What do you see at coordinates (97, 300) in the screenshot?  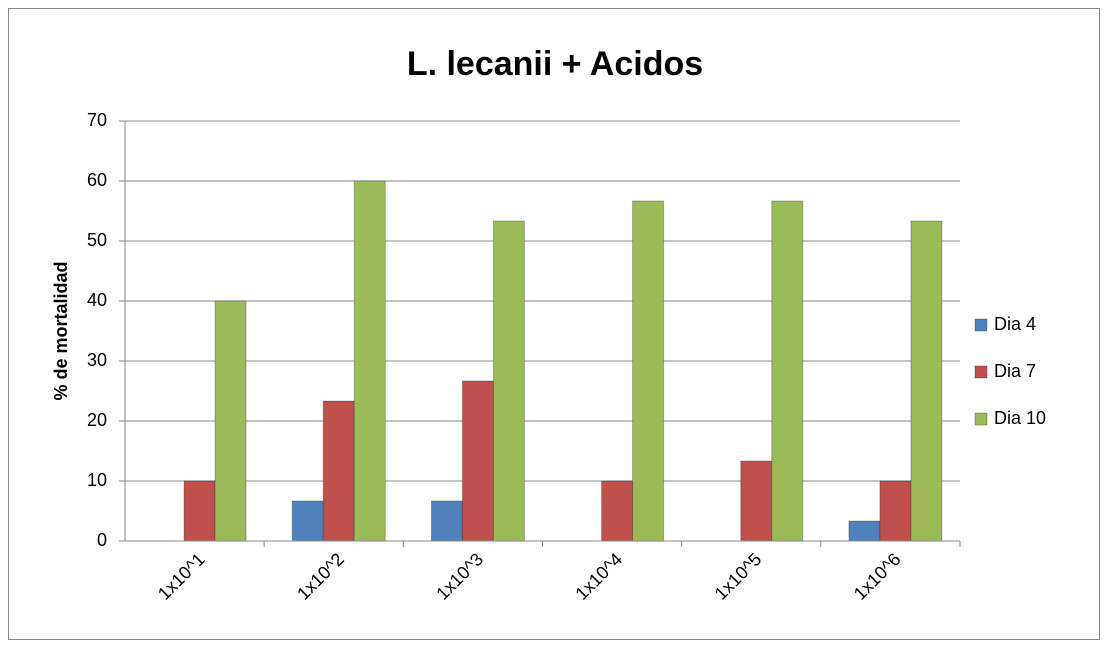 I see `y-tick-label: 40` at bounding box center [97, 300].